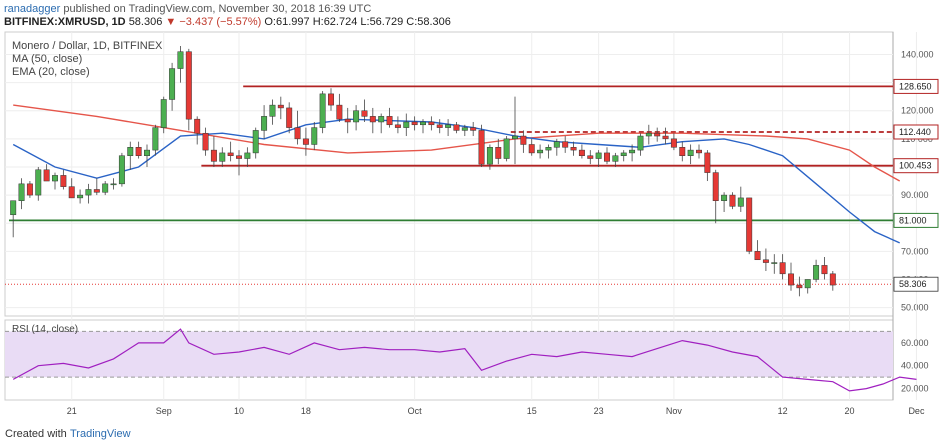 The image size is (939, 445). What do you see at coordinates (469, 435) in the screenshot?
I see `footer: Created with TradingView` at bounding box center [469, 435].